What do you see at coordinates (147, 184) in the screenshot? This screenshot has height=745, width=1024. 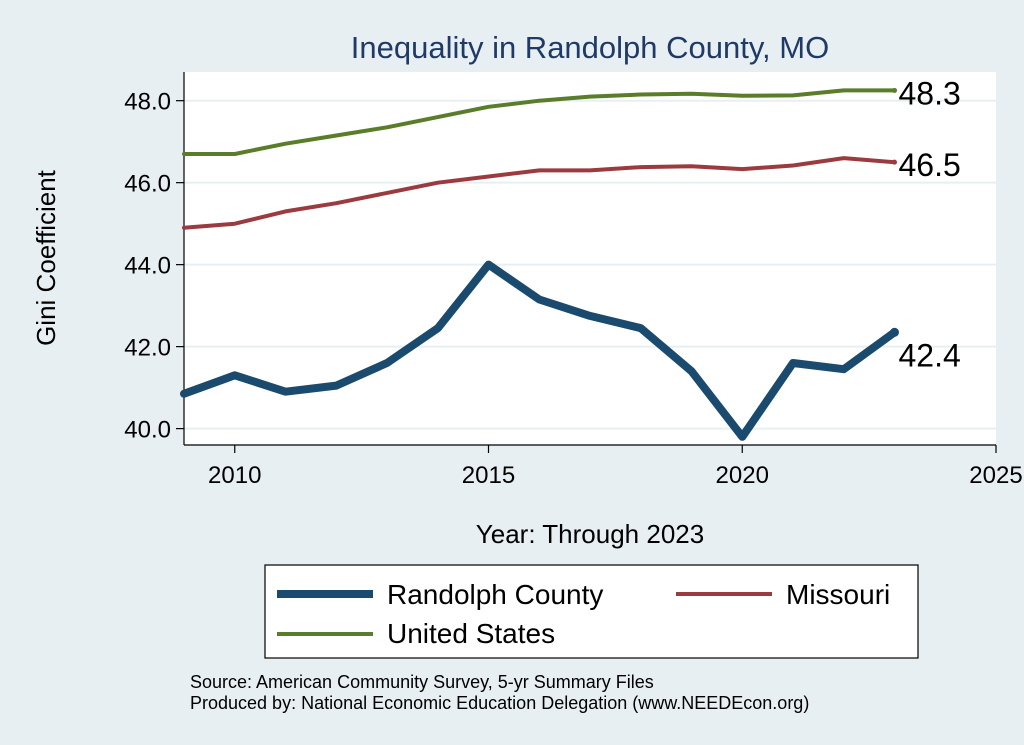 I see `y-tick-label: 46.0` at bounding box center [147, 184].